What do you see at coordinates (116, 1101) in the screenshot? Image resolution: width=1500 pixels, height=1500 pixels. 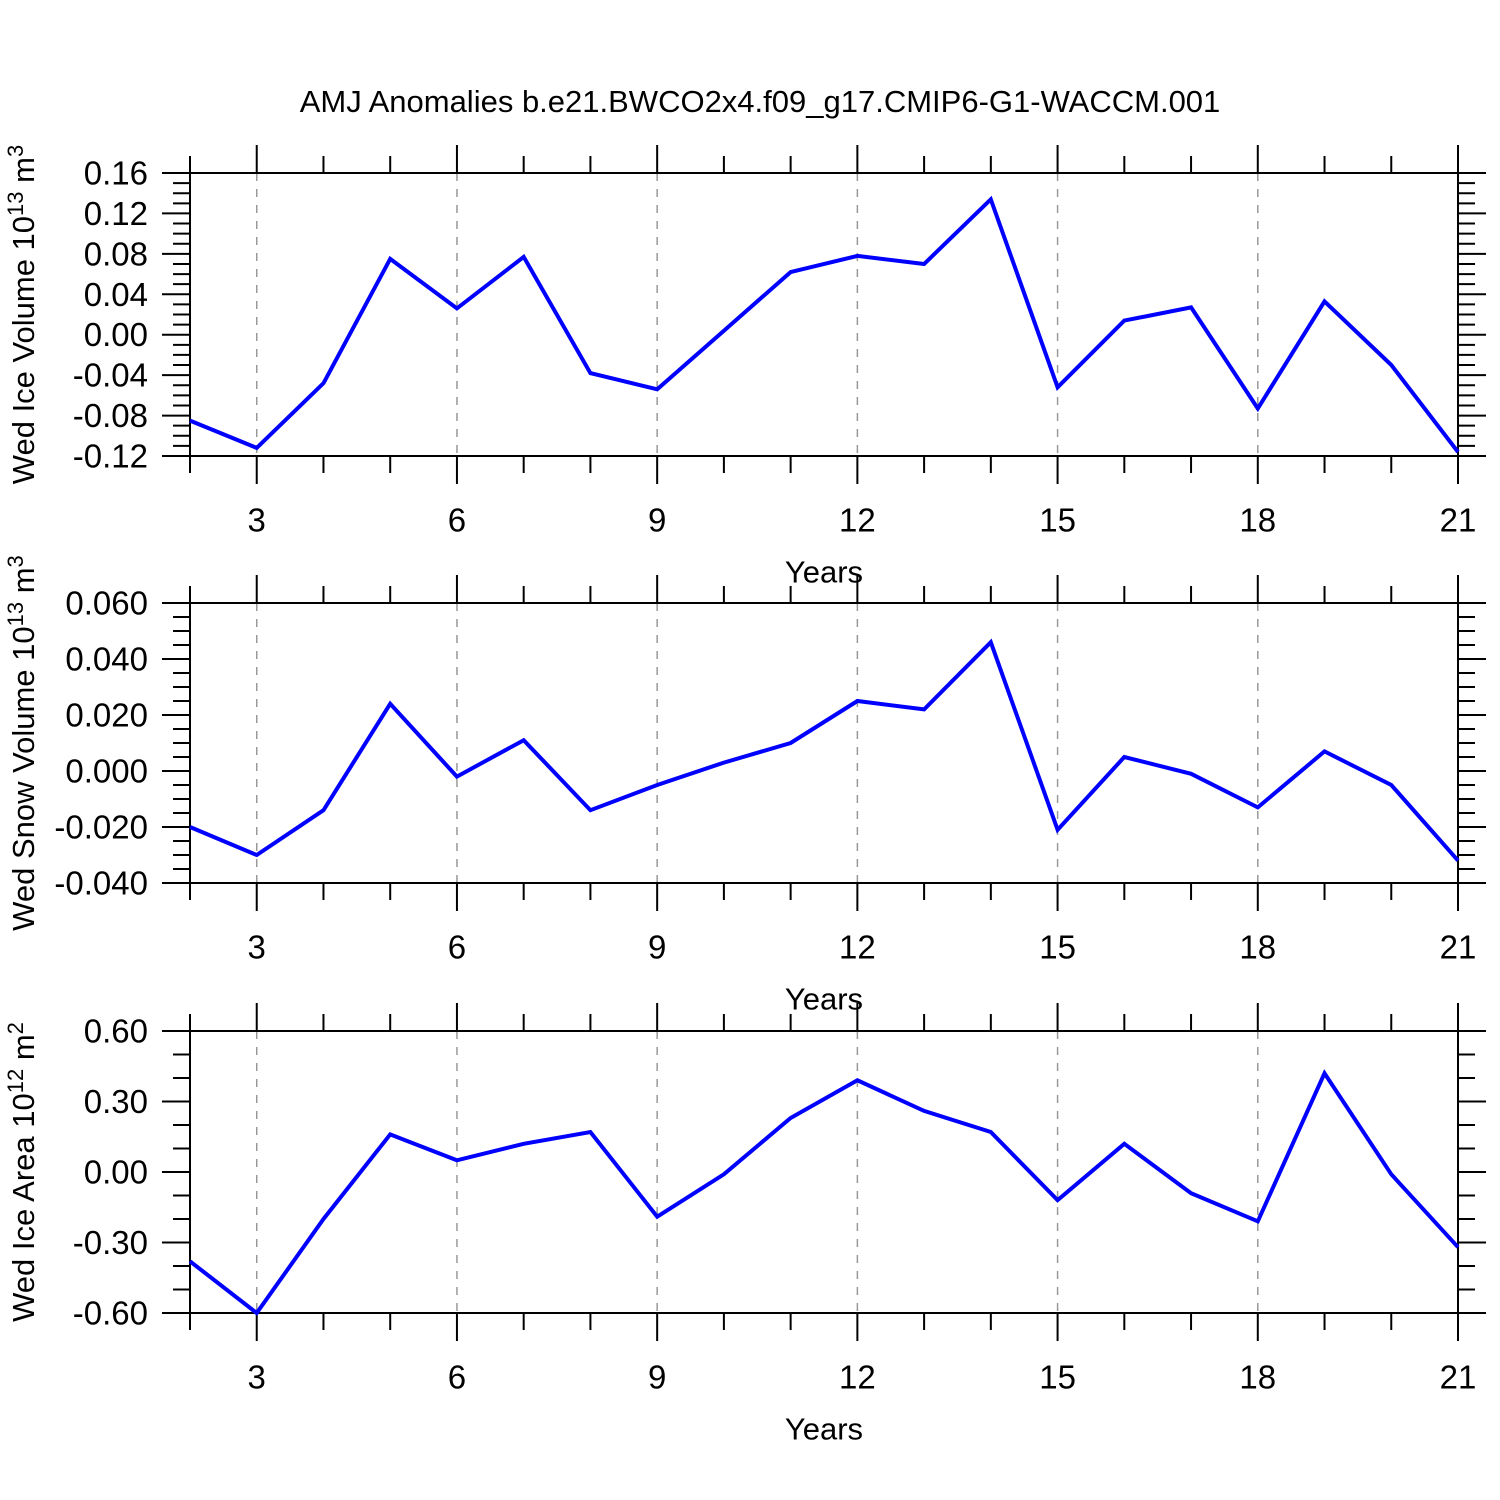 I see `y-tick-label: 0.30` at bounding box center [116, 1101].